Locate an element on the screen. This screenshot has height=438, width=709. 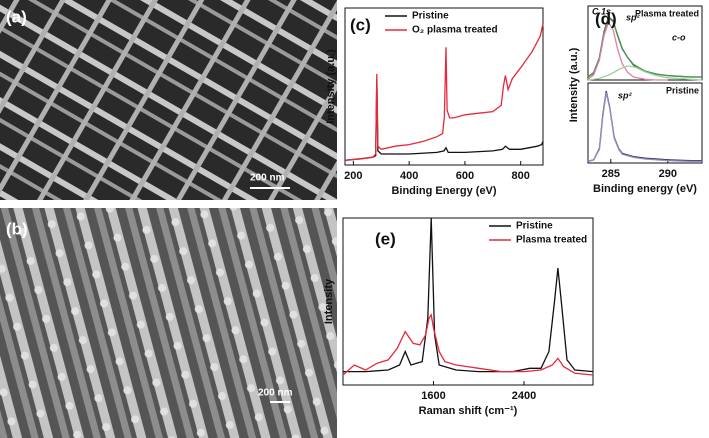
x-axis-label: Raman shift (cm⁻¹) is located at coordinates (468, 411).